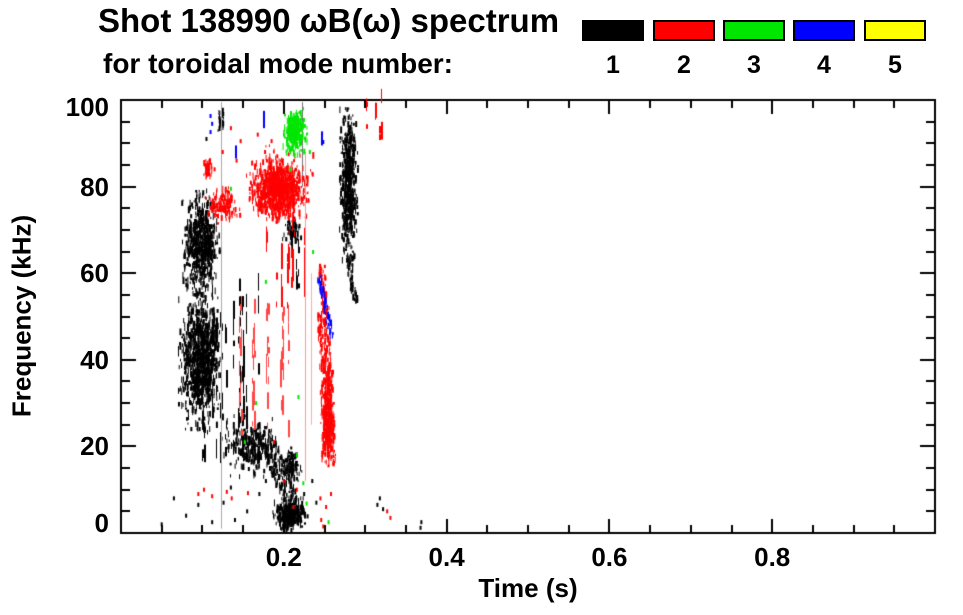 This screenshot has height=615, width=963. What do you see at coordinates (21, 316) in the screenshot?
I see `y-axis-label: Frequency (kHz)` at bounding box center [21, 316].